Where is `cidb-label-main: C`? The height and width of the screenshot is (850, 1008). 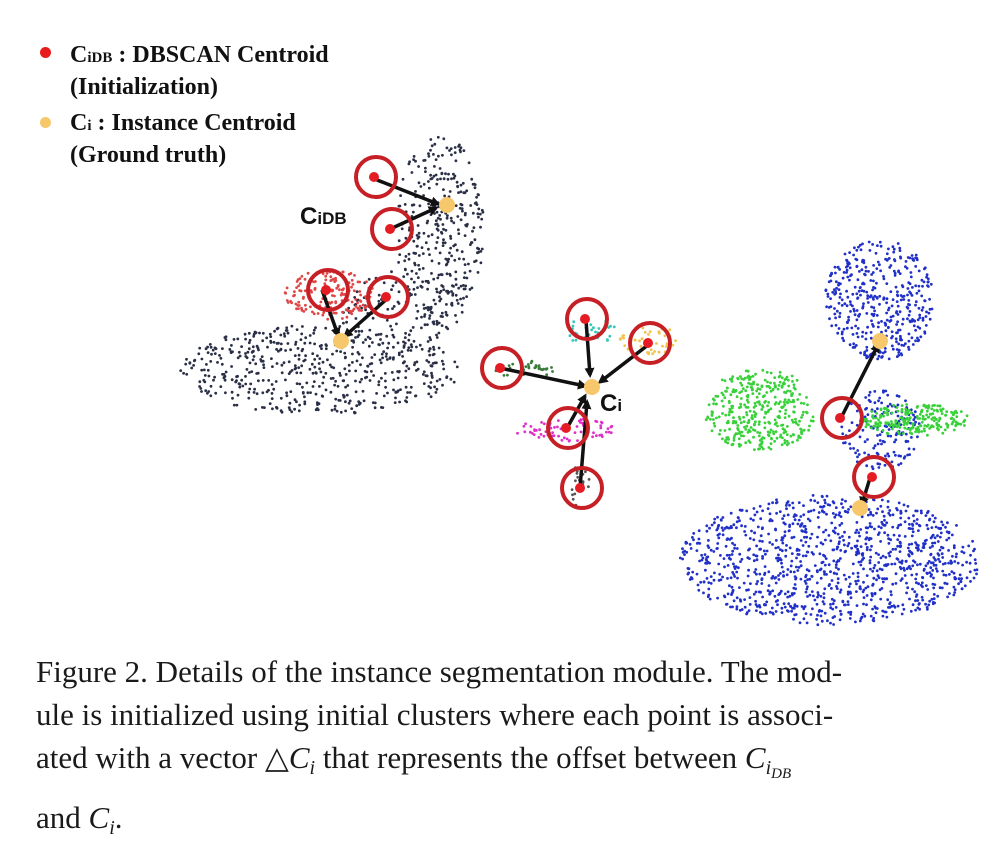 cidb-label-main: C is located at coordinates (308, 216).